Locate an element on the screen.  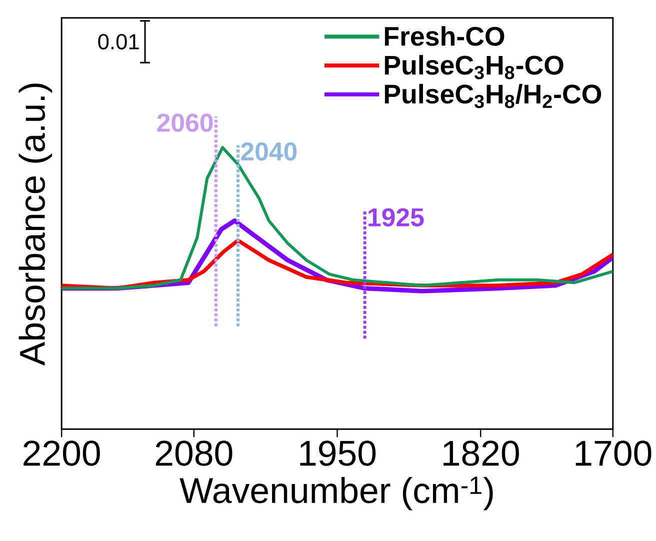
text: 0.01 is located at coordinates (118, 42).